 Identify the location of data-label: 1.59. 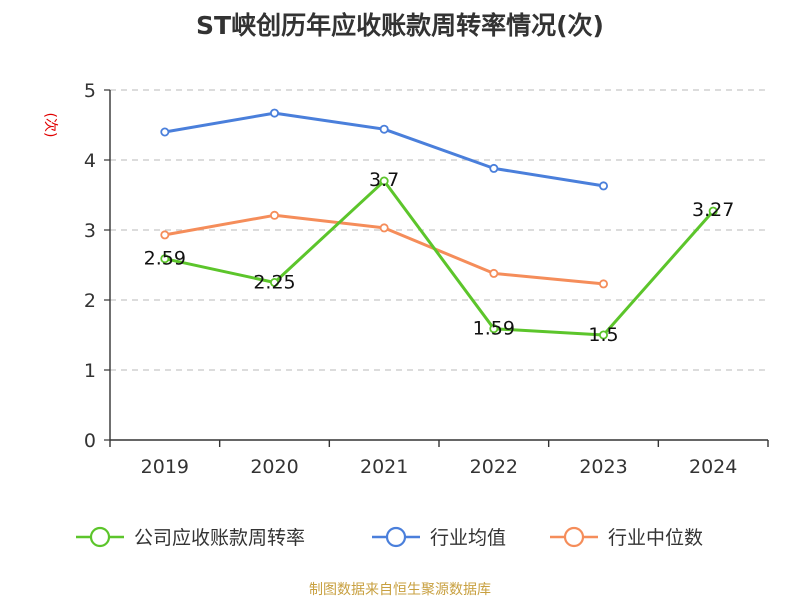
(494, 329).